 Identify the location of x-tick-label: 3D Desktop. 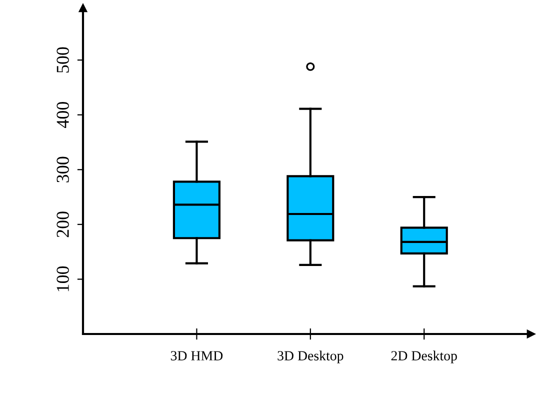
(311, 357).